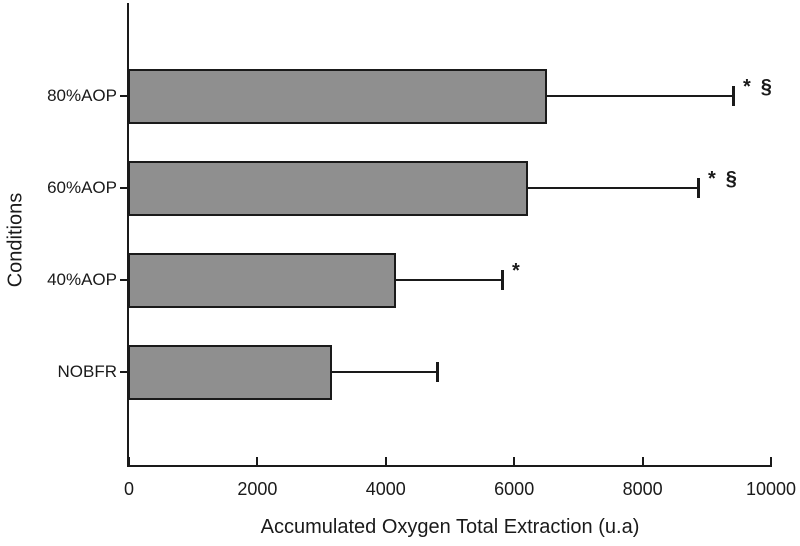 The width and height of the screenshot is (800, 546). What do you see at coordinates (129, 489) in the screenshot?
I see `x-tick-label: 0` at bounding box center [129, 489].